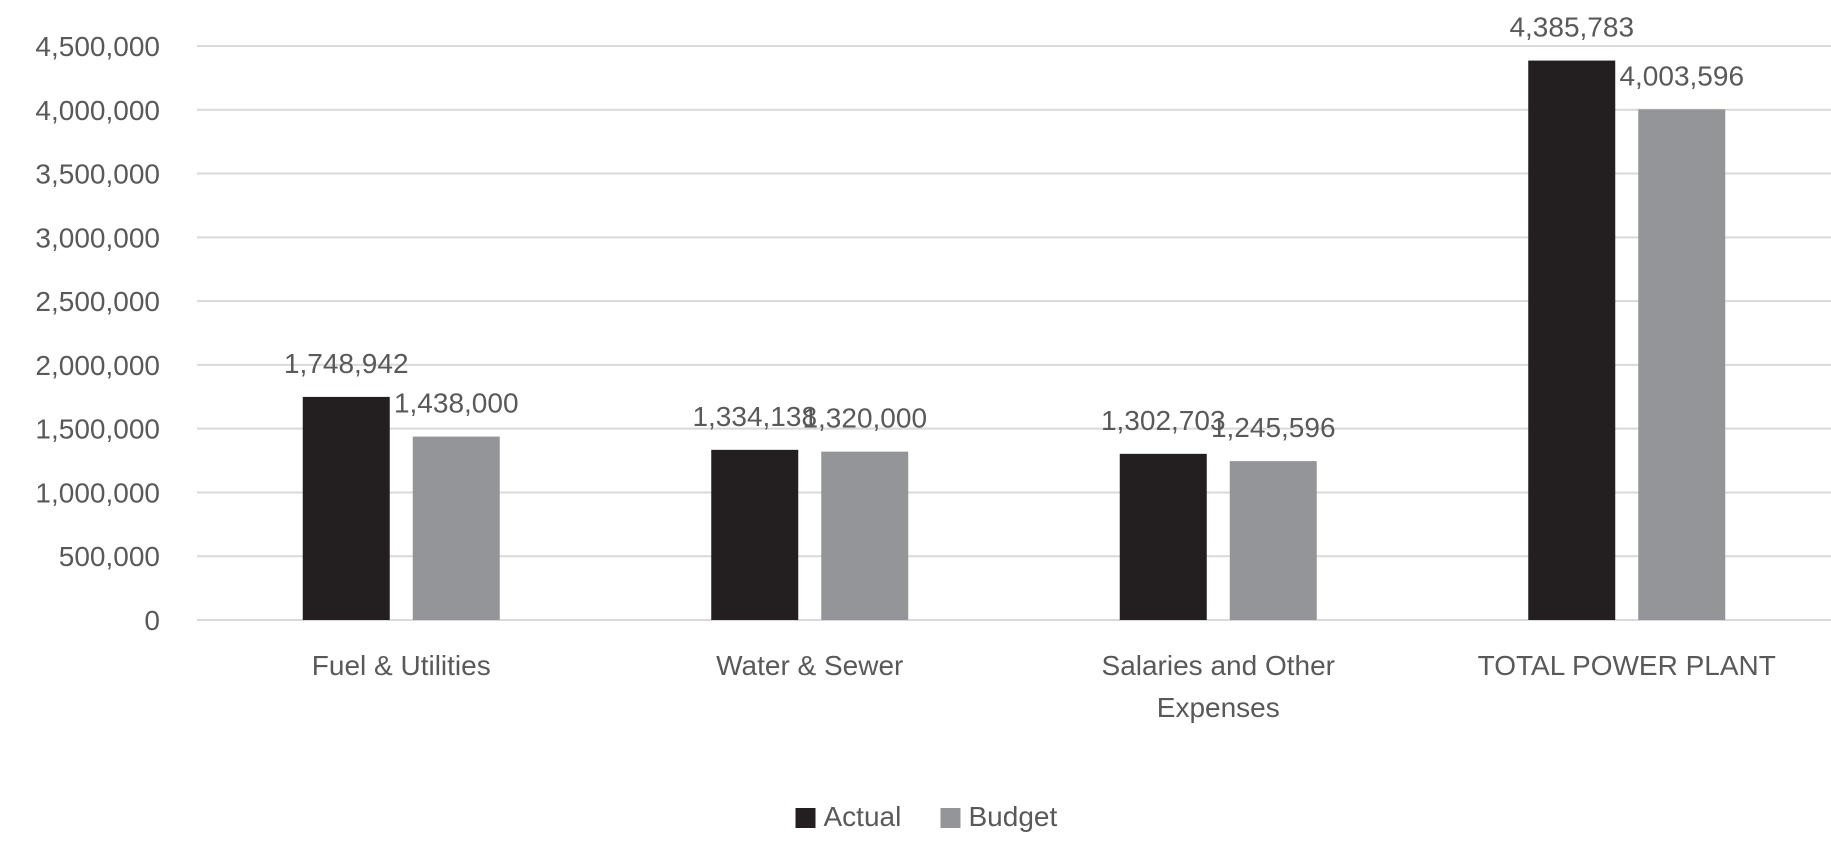  What do you see at coordinates (926, 816) in the screenshot?
I see `legend: Actual Budget` at bounding box center [926, 816].